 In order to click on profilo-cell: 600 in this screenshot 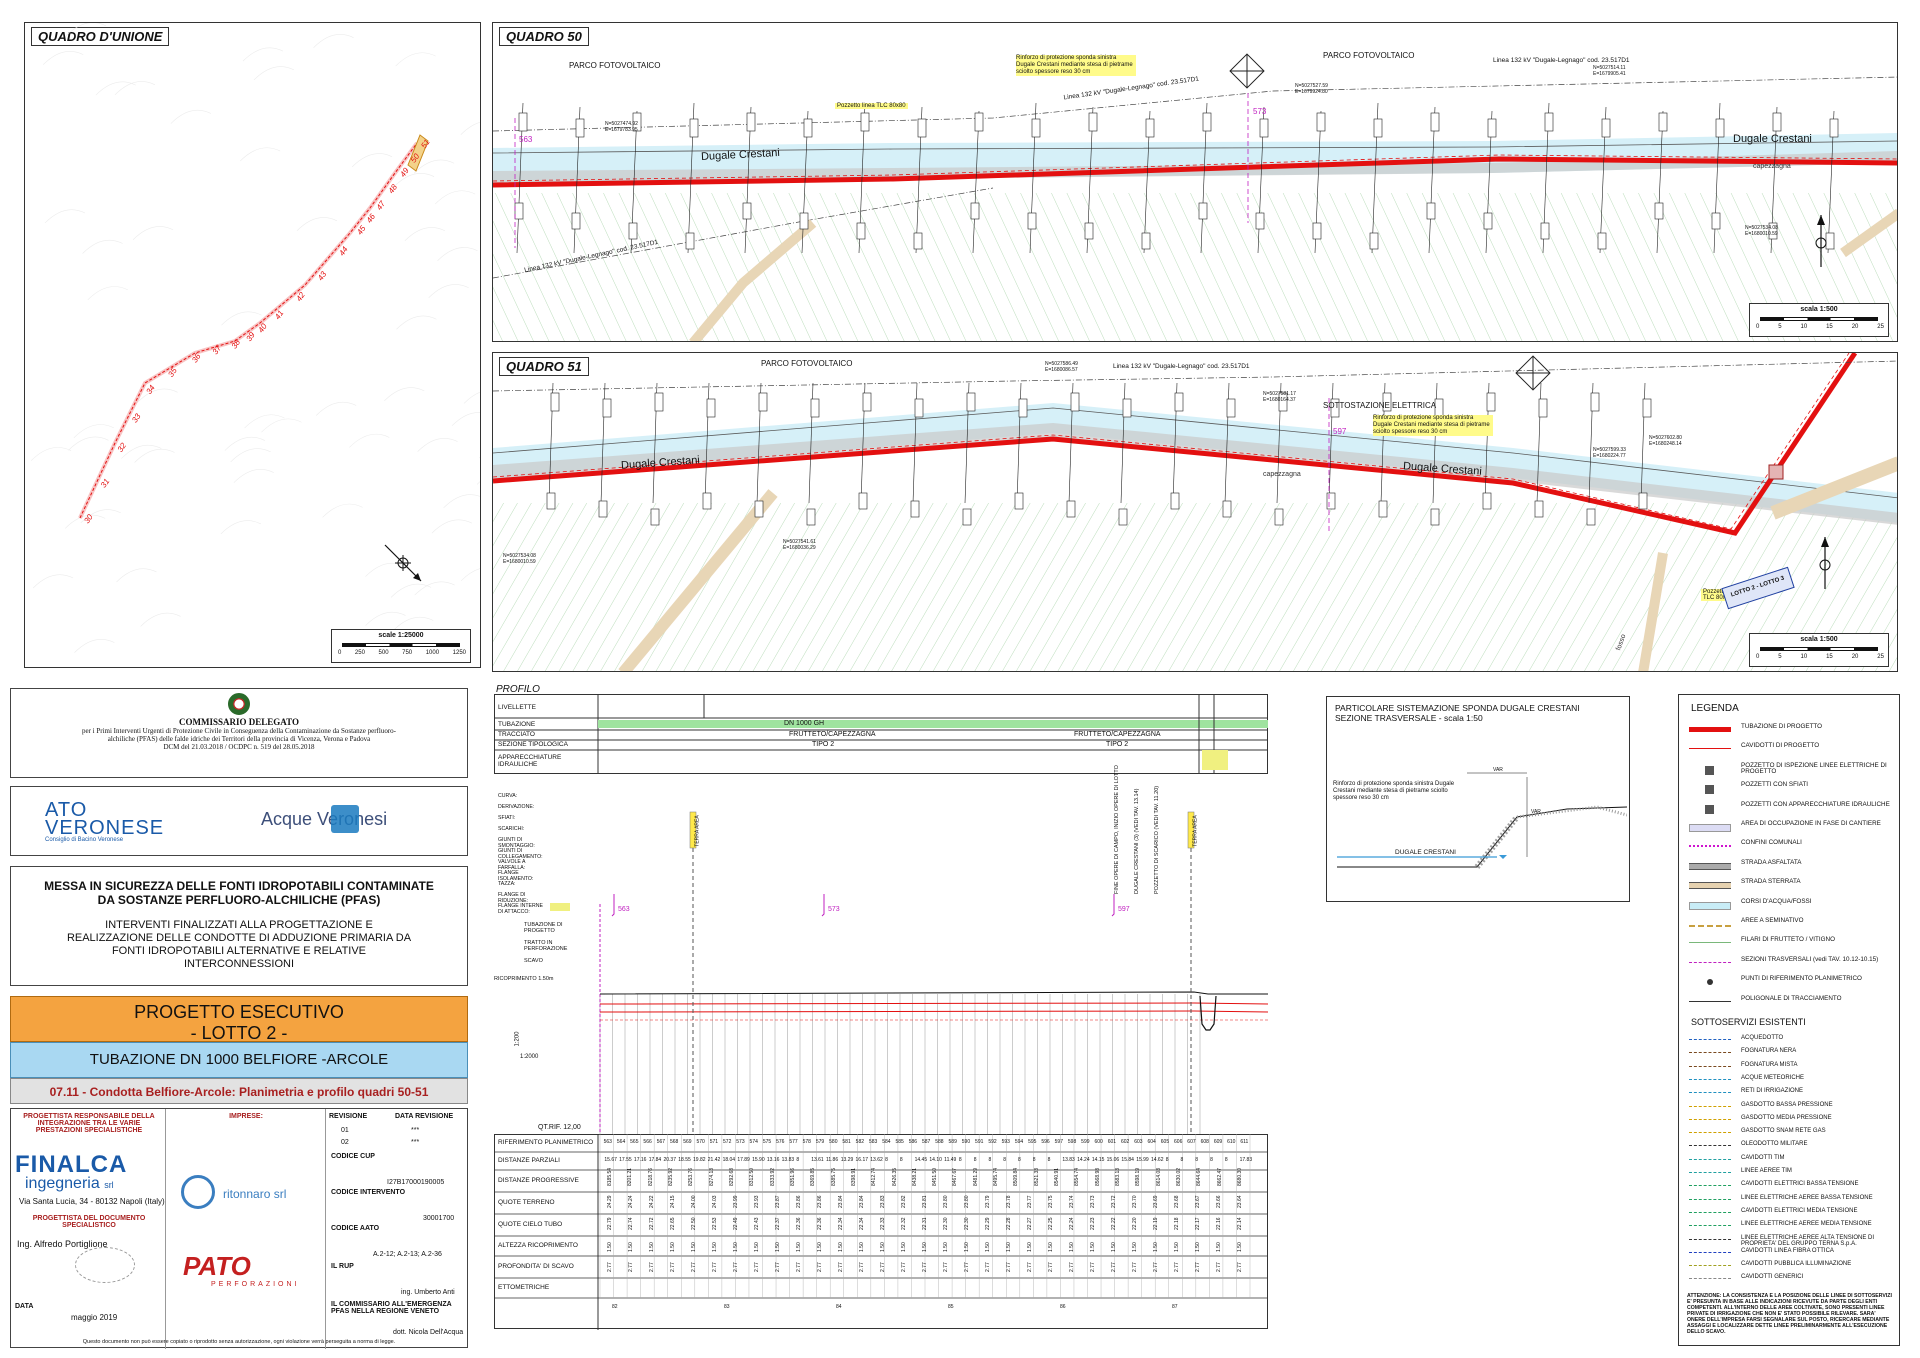, I will do `click(1098, 1142)`.